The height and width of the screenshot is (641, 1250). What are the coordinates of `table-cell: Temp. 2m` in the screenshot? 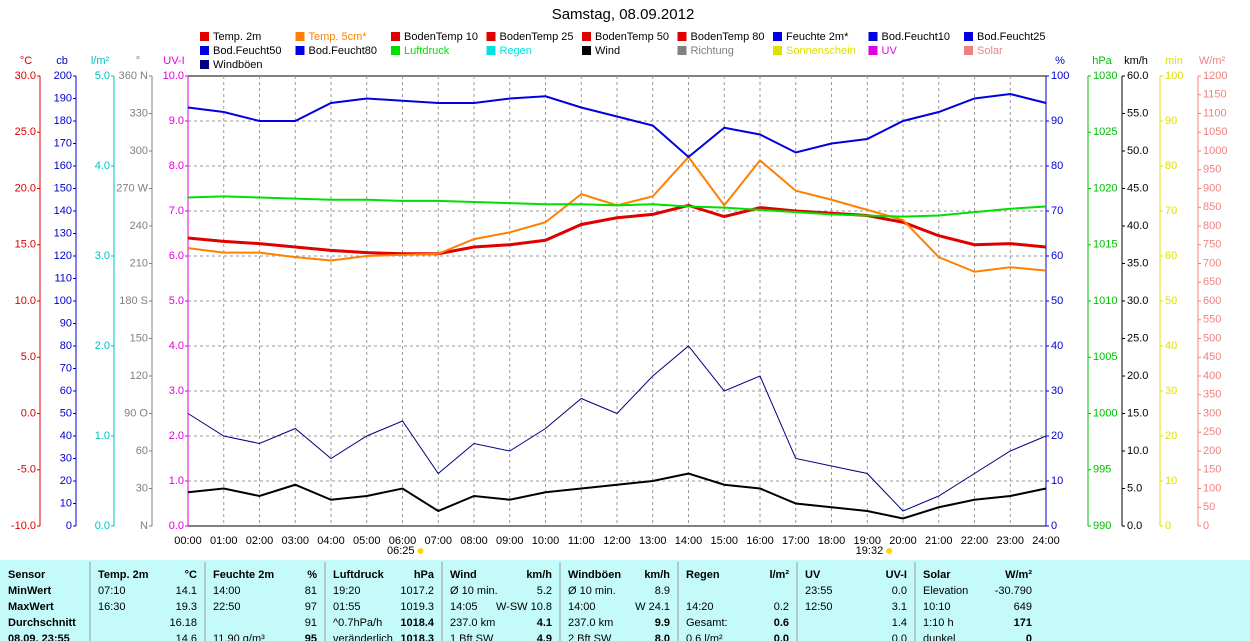 It's located at (123, 575).